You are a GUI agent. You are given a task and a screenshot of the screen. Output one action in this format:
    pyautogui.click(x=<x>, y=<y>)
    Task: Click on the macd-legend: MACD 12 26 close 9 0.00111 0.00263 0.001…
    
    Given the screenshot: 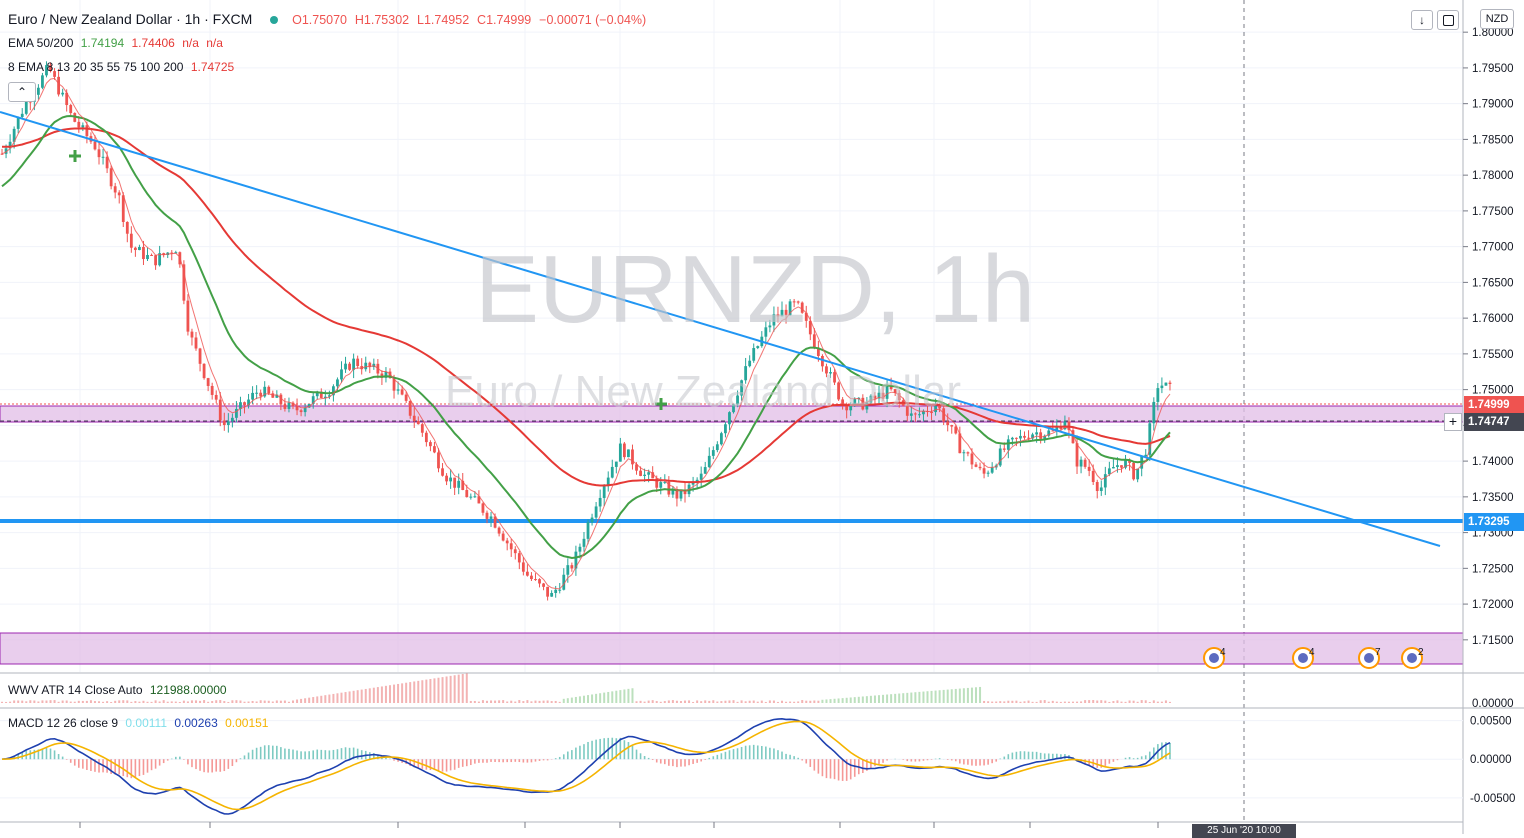 What is the action you would take?
    pyautogui.click(x=140, y=723)
    